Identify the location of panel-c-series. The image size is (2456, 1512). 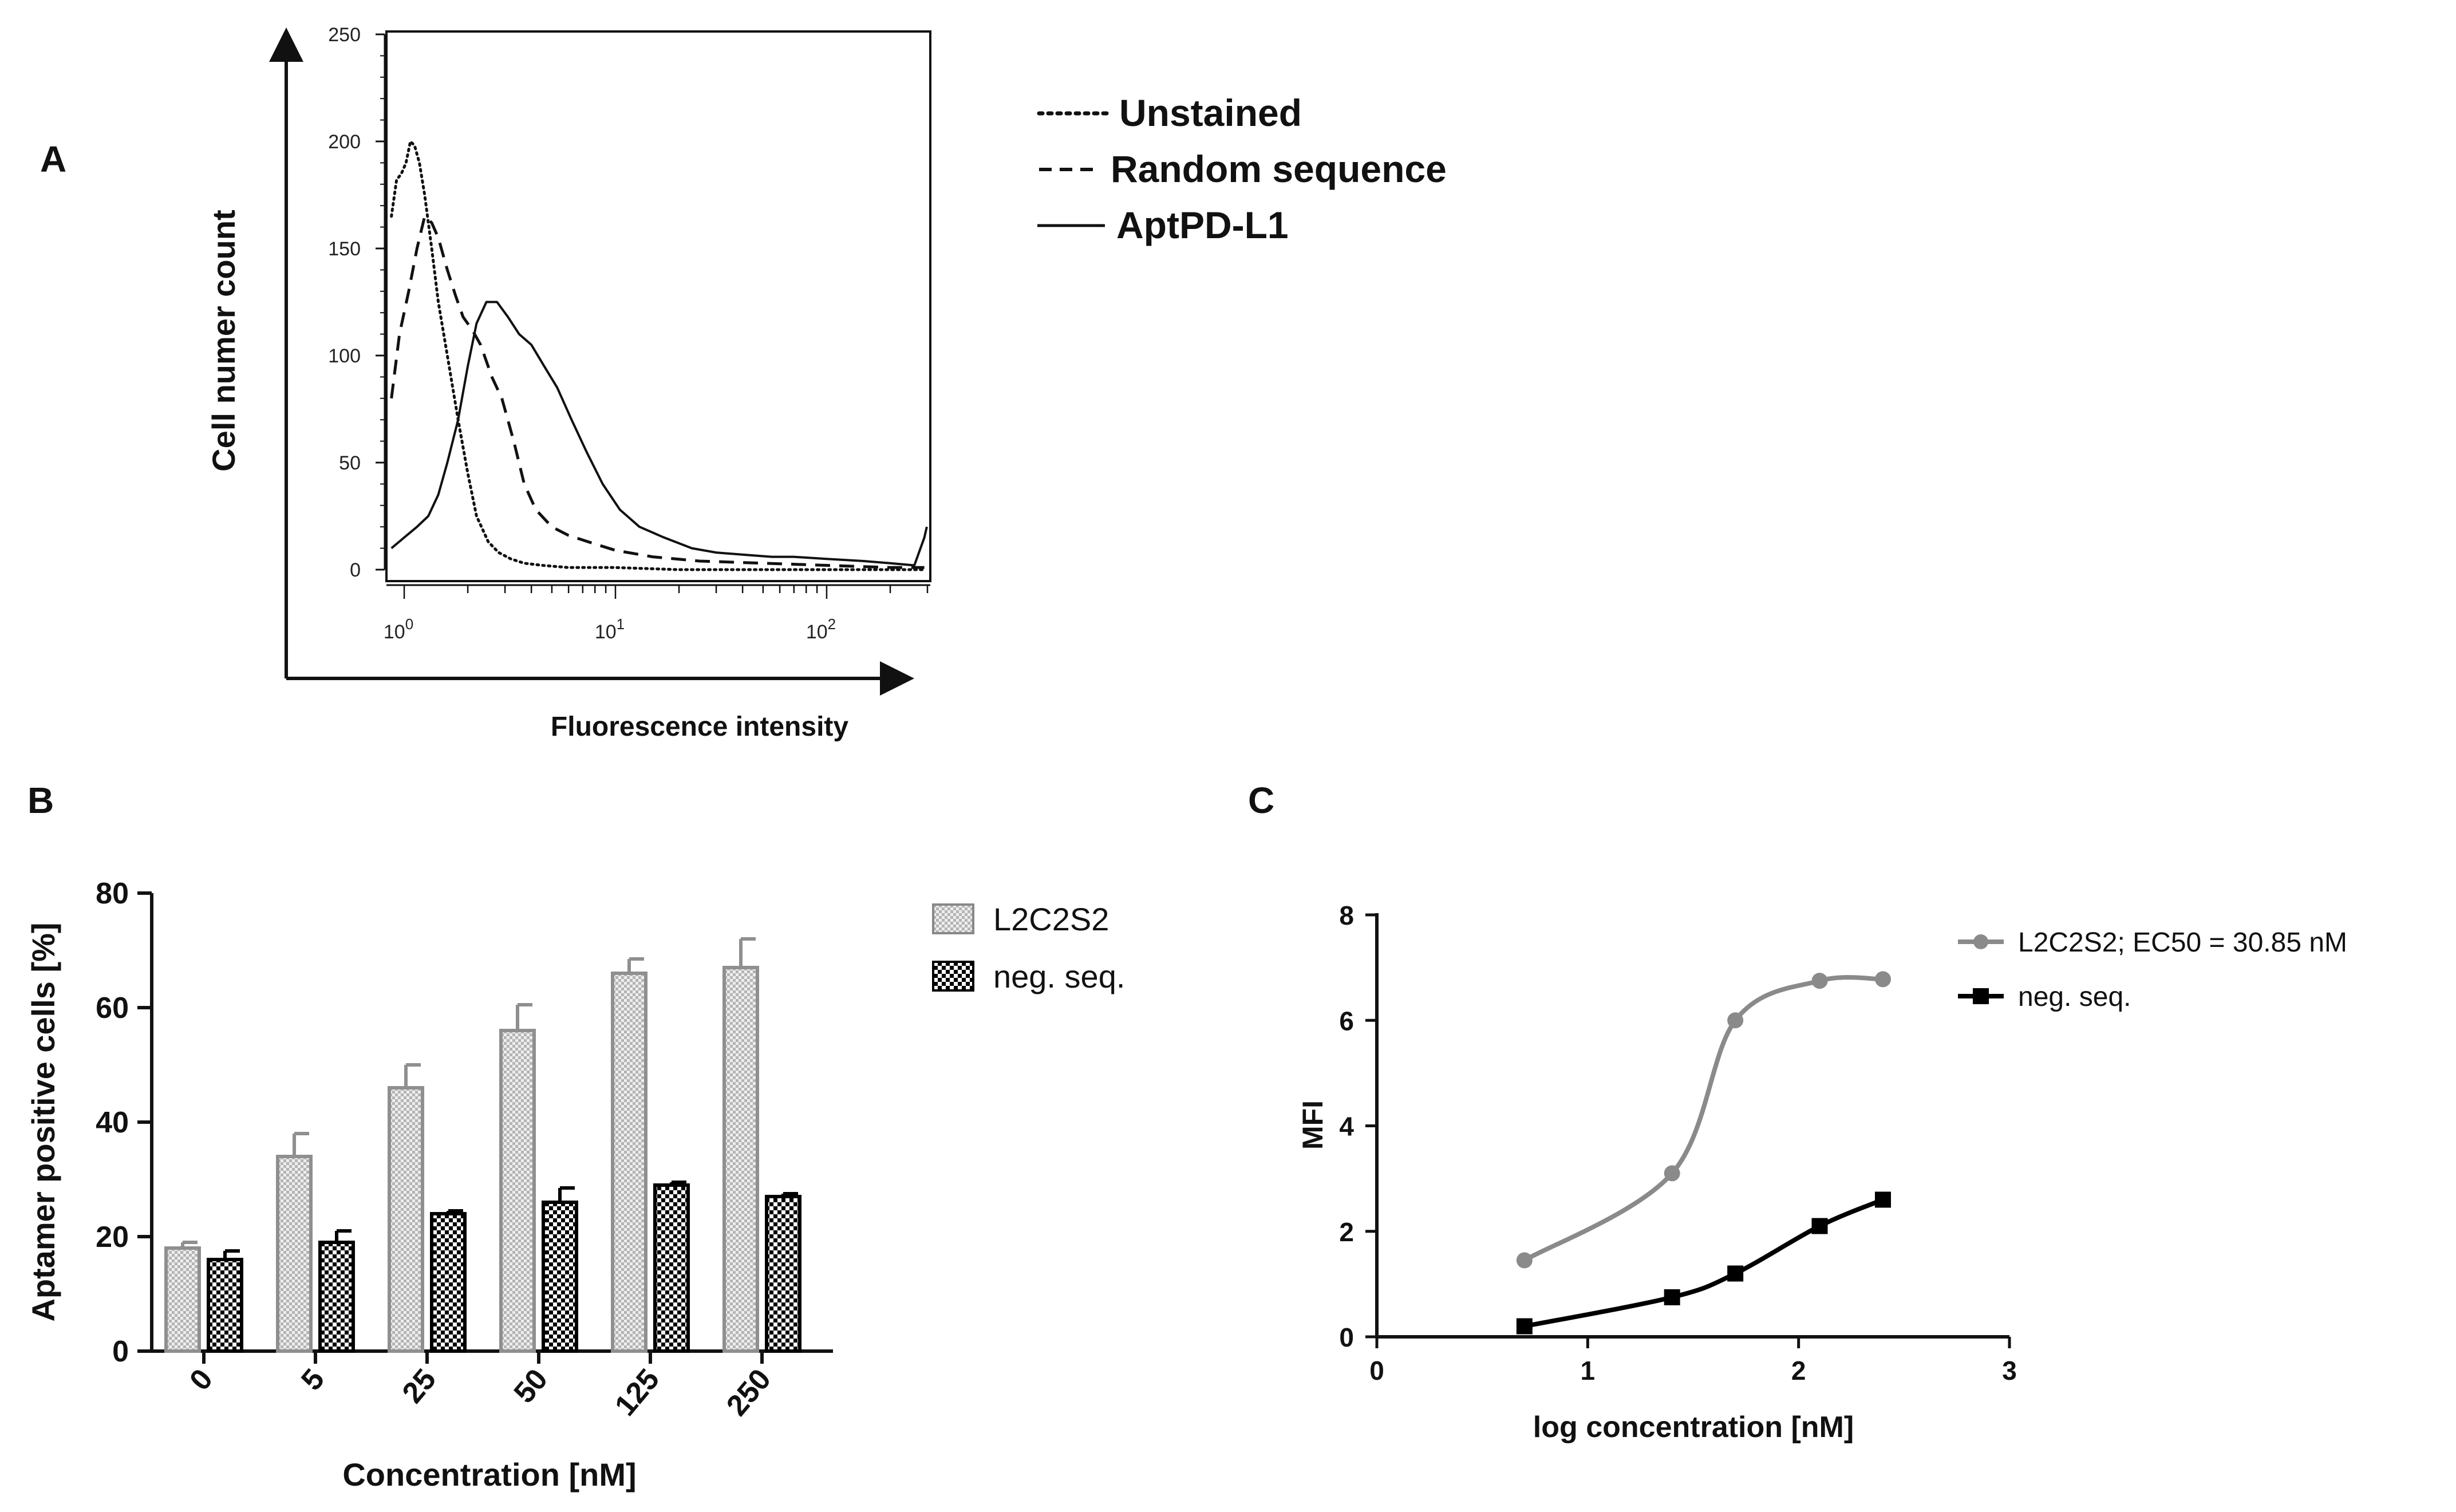
(1703, 1153).